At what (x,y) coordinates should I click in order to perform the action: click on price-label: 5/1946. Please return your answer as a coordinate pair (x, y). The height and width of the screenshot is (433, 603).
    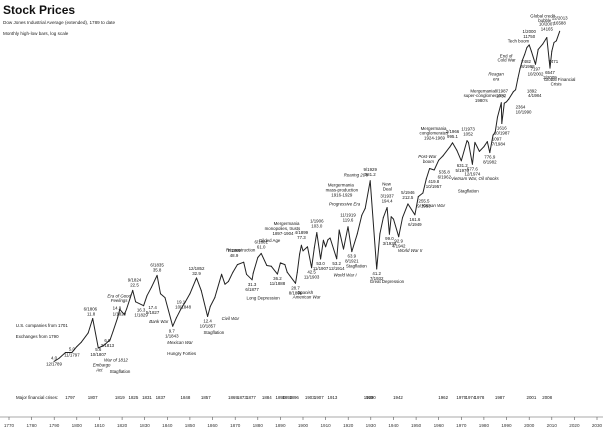
    Looking at the image, I should click on (408, 192).